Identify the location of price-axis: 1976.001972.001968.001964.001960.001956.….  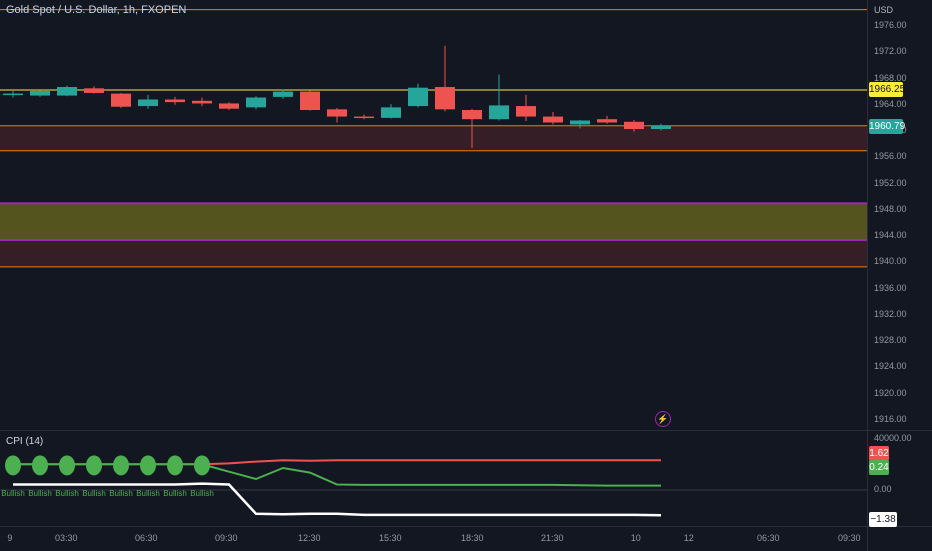
(899, 215).